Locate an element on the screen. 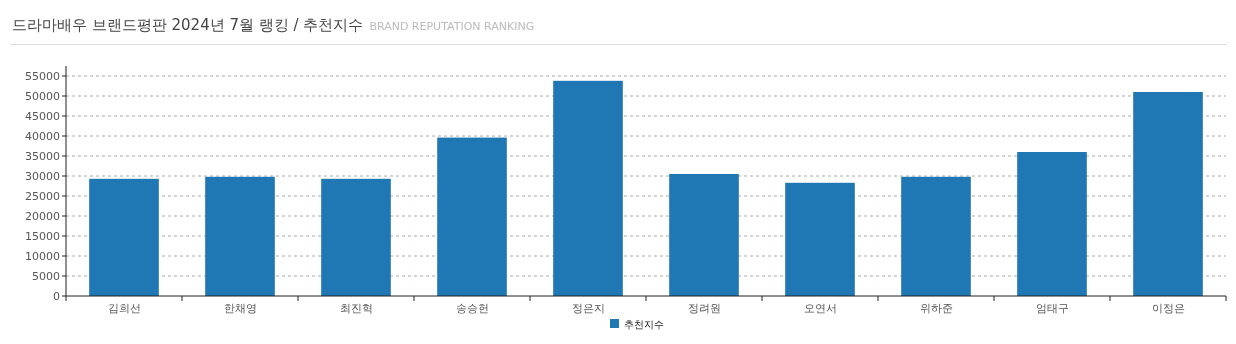 This screenshot has width=1236, height=344. x-tick-label: 정려원 is located at coordinates (704, 308).